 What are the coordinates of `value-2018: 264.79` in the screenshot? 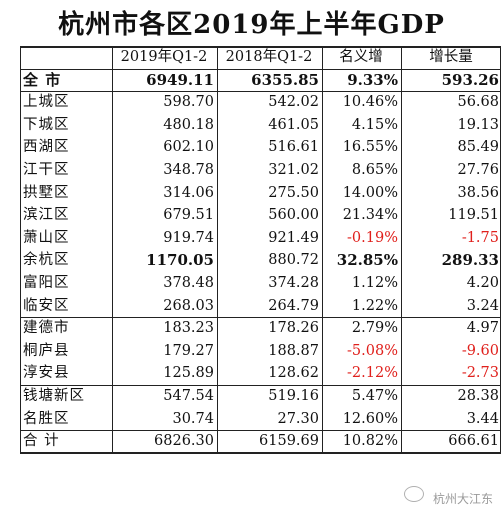 It's located at (293, 305).